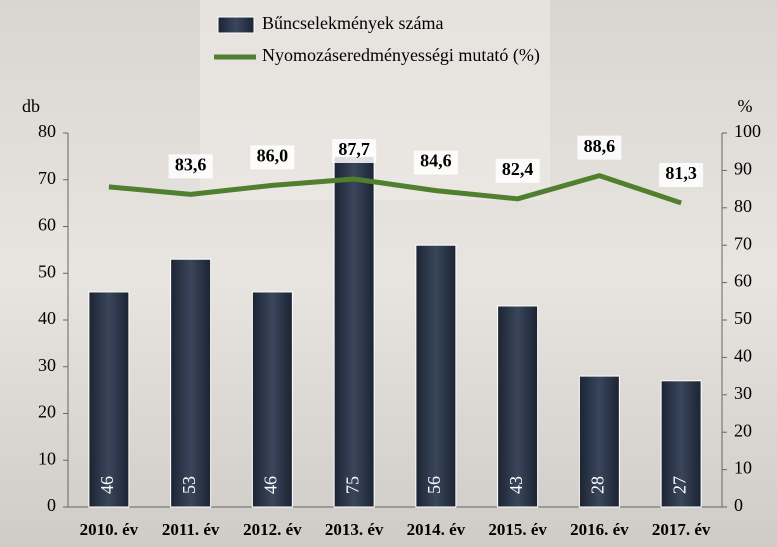 The image size is (777, 547). I want to click on x-tick-label: 2016. év, so click(599, 529).